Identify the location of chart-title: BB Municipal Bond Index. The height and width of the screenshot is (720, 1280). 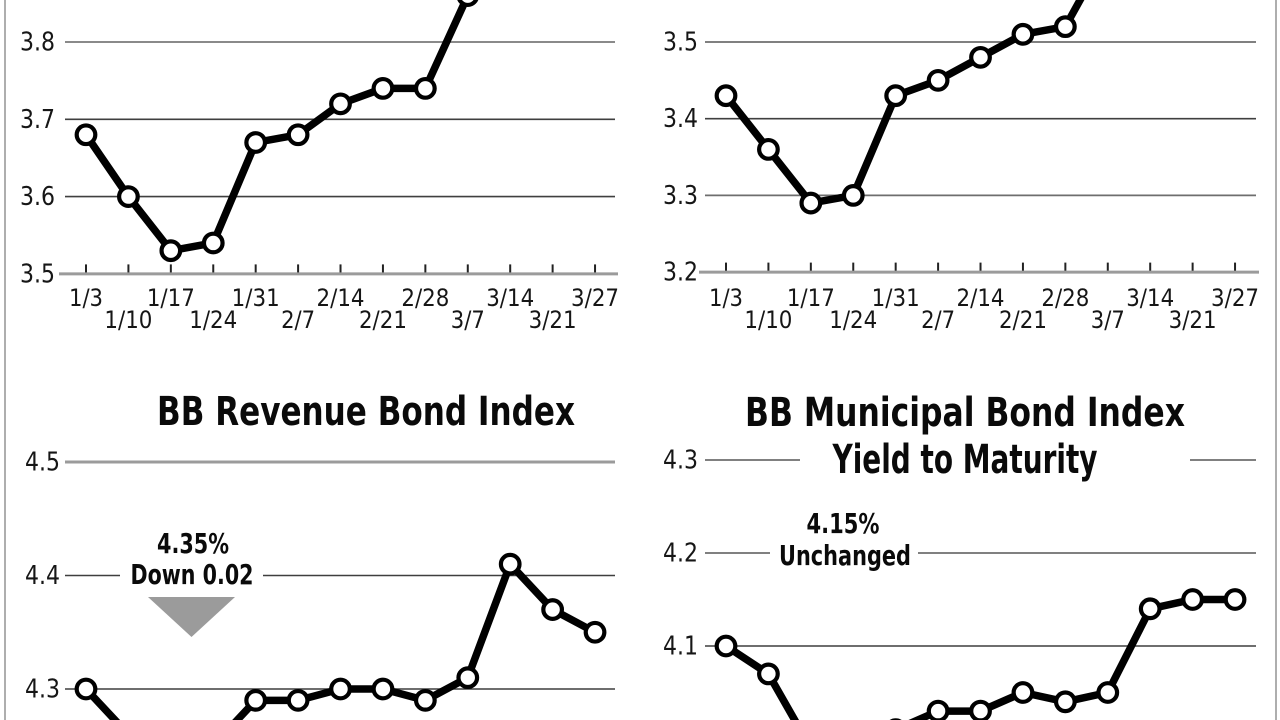
(965, 413).